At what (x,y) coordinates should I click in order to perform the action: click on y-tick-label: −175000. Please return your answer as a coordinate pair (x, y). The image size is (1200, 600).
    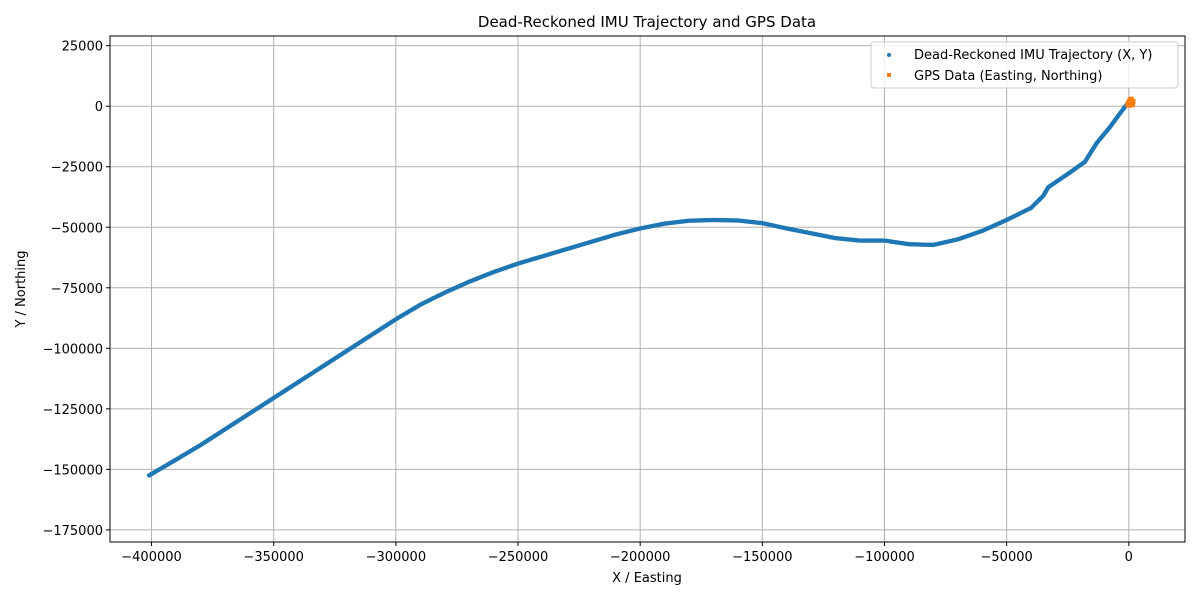
    Looking at the image, I should click on (72, 531).